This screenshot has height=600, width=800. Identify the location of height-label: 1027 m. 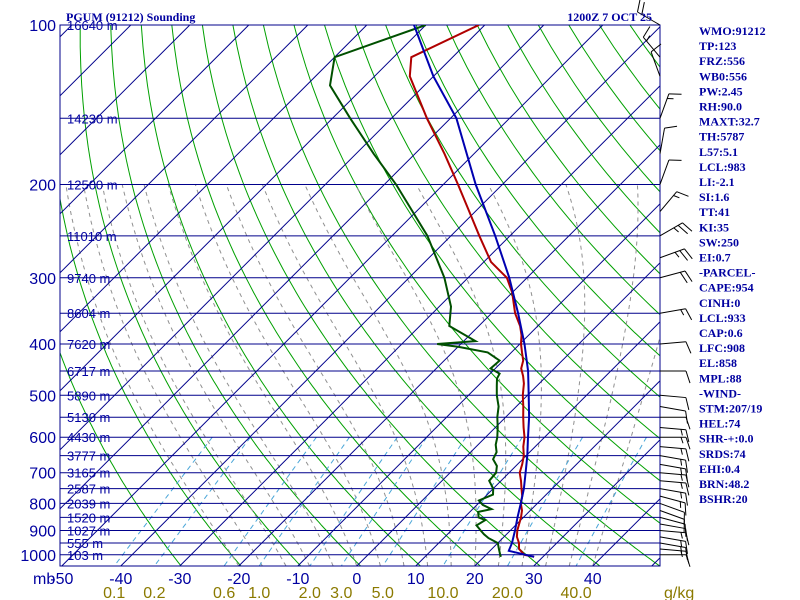
(88, 531).